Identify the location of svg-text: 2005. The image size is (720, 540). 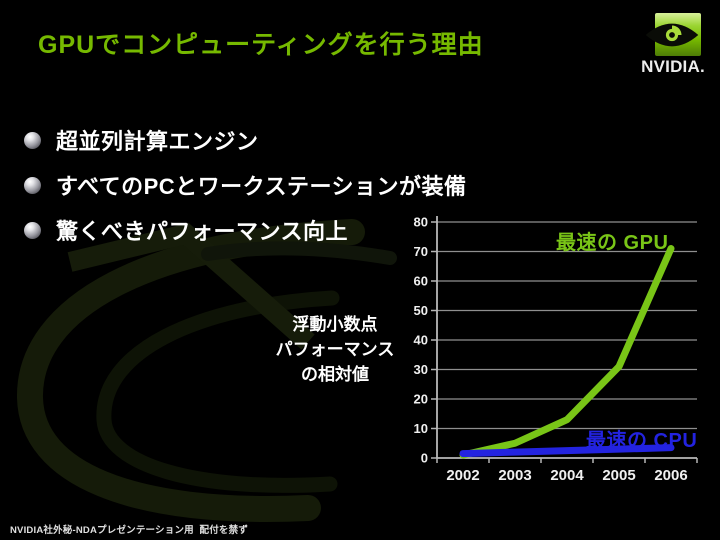
(618, 475).